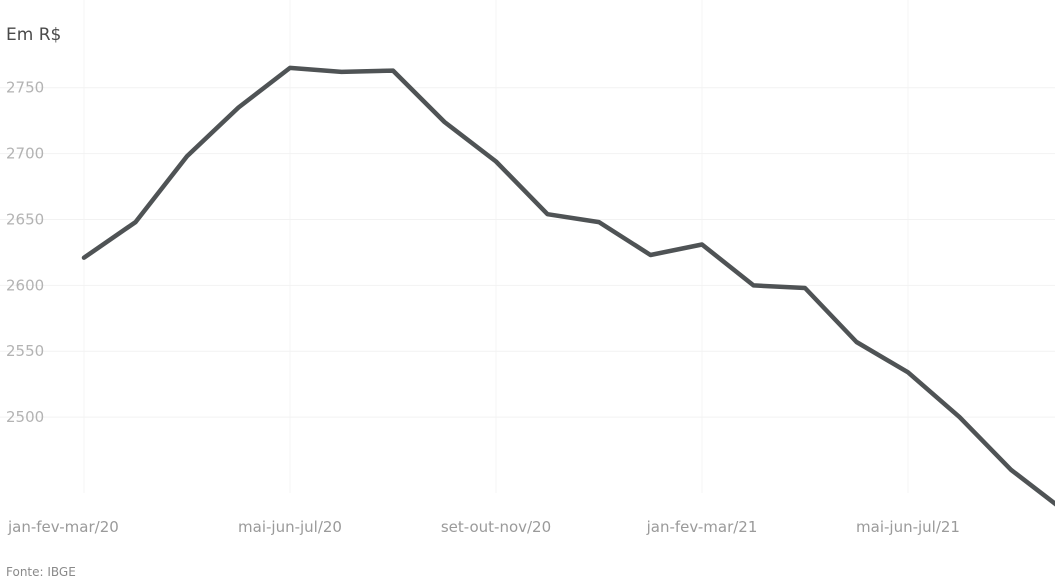 The height and width of the screenshot is (579, 1055). Describe the element at coordinates (25, 154) in the screenshot. I see `y-tick-label: 2700` at that location.